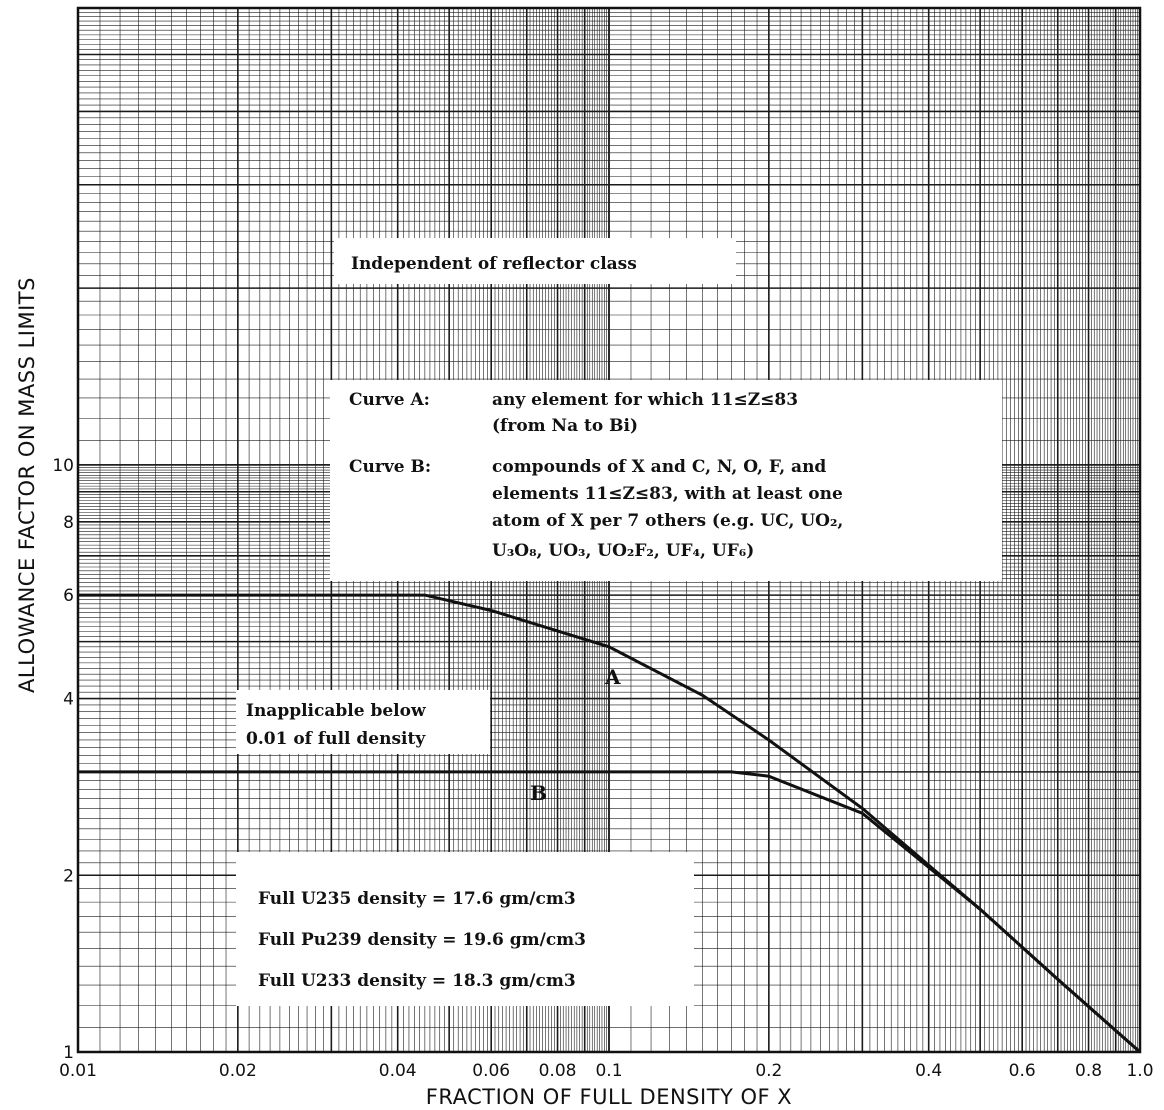  I want to click on curve-a-line-1: any element for which 11≤Z≤83, so click(645, 400).